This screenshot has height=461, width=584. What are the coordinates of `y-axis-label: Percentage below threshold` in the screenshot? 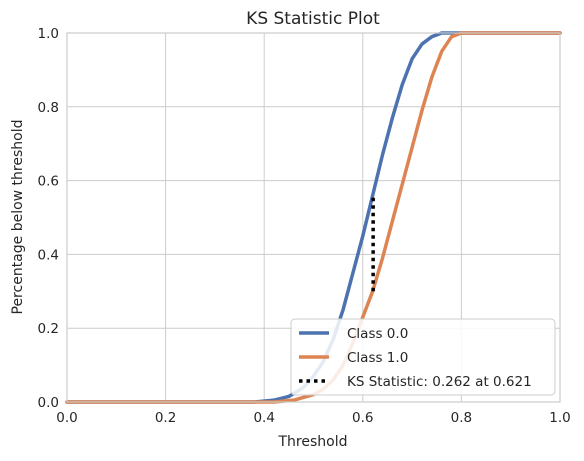 It's located at (18, 217).